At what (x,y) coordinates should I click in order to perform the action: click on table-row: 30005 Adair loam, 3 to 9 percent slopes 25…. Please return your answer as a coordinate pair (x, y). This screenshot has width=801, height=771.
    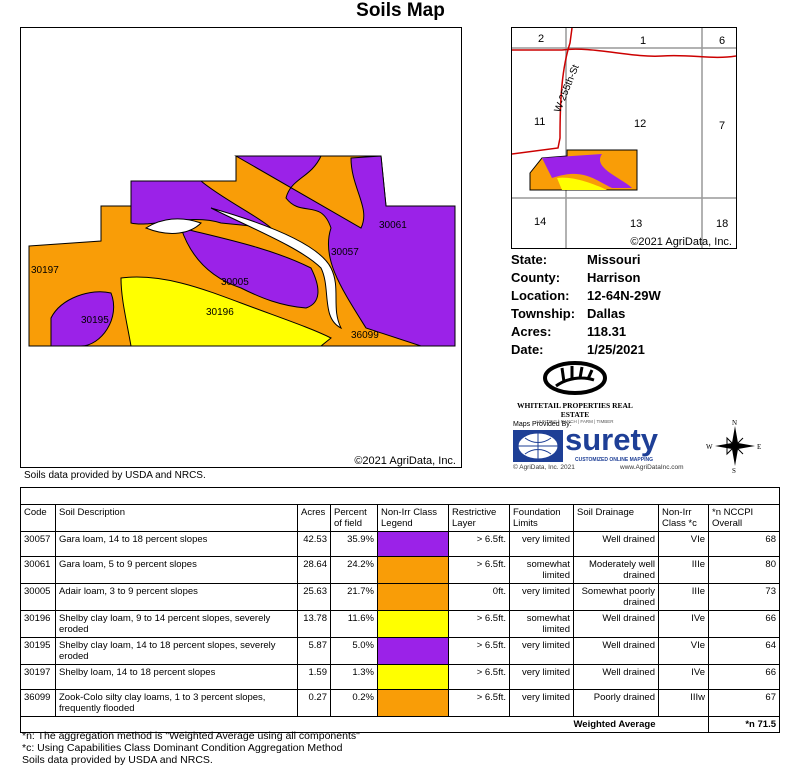
    Looking at the image, I should click on (400, 597).